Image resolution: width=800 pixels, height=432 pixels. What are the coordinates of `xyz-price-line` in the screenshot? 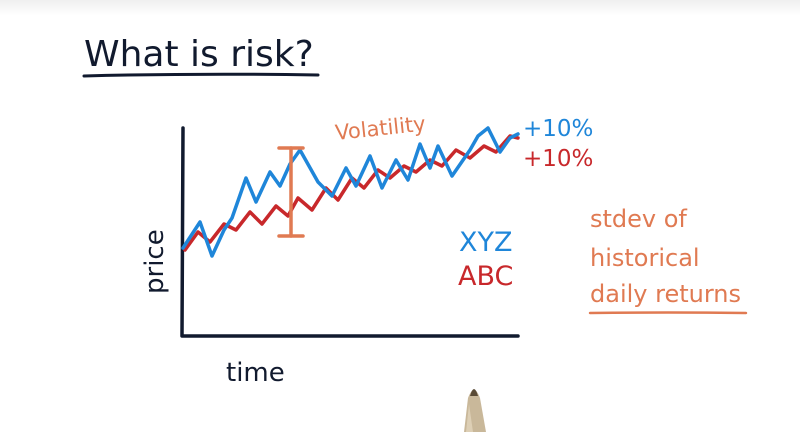 It's located at (350, 192).